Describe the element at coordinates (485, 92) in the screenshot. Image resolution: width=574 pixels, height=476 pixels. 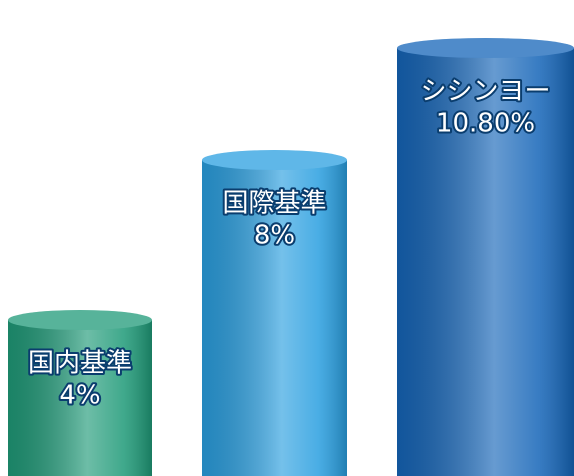
I see `category-label: シシンヨー` at that location.